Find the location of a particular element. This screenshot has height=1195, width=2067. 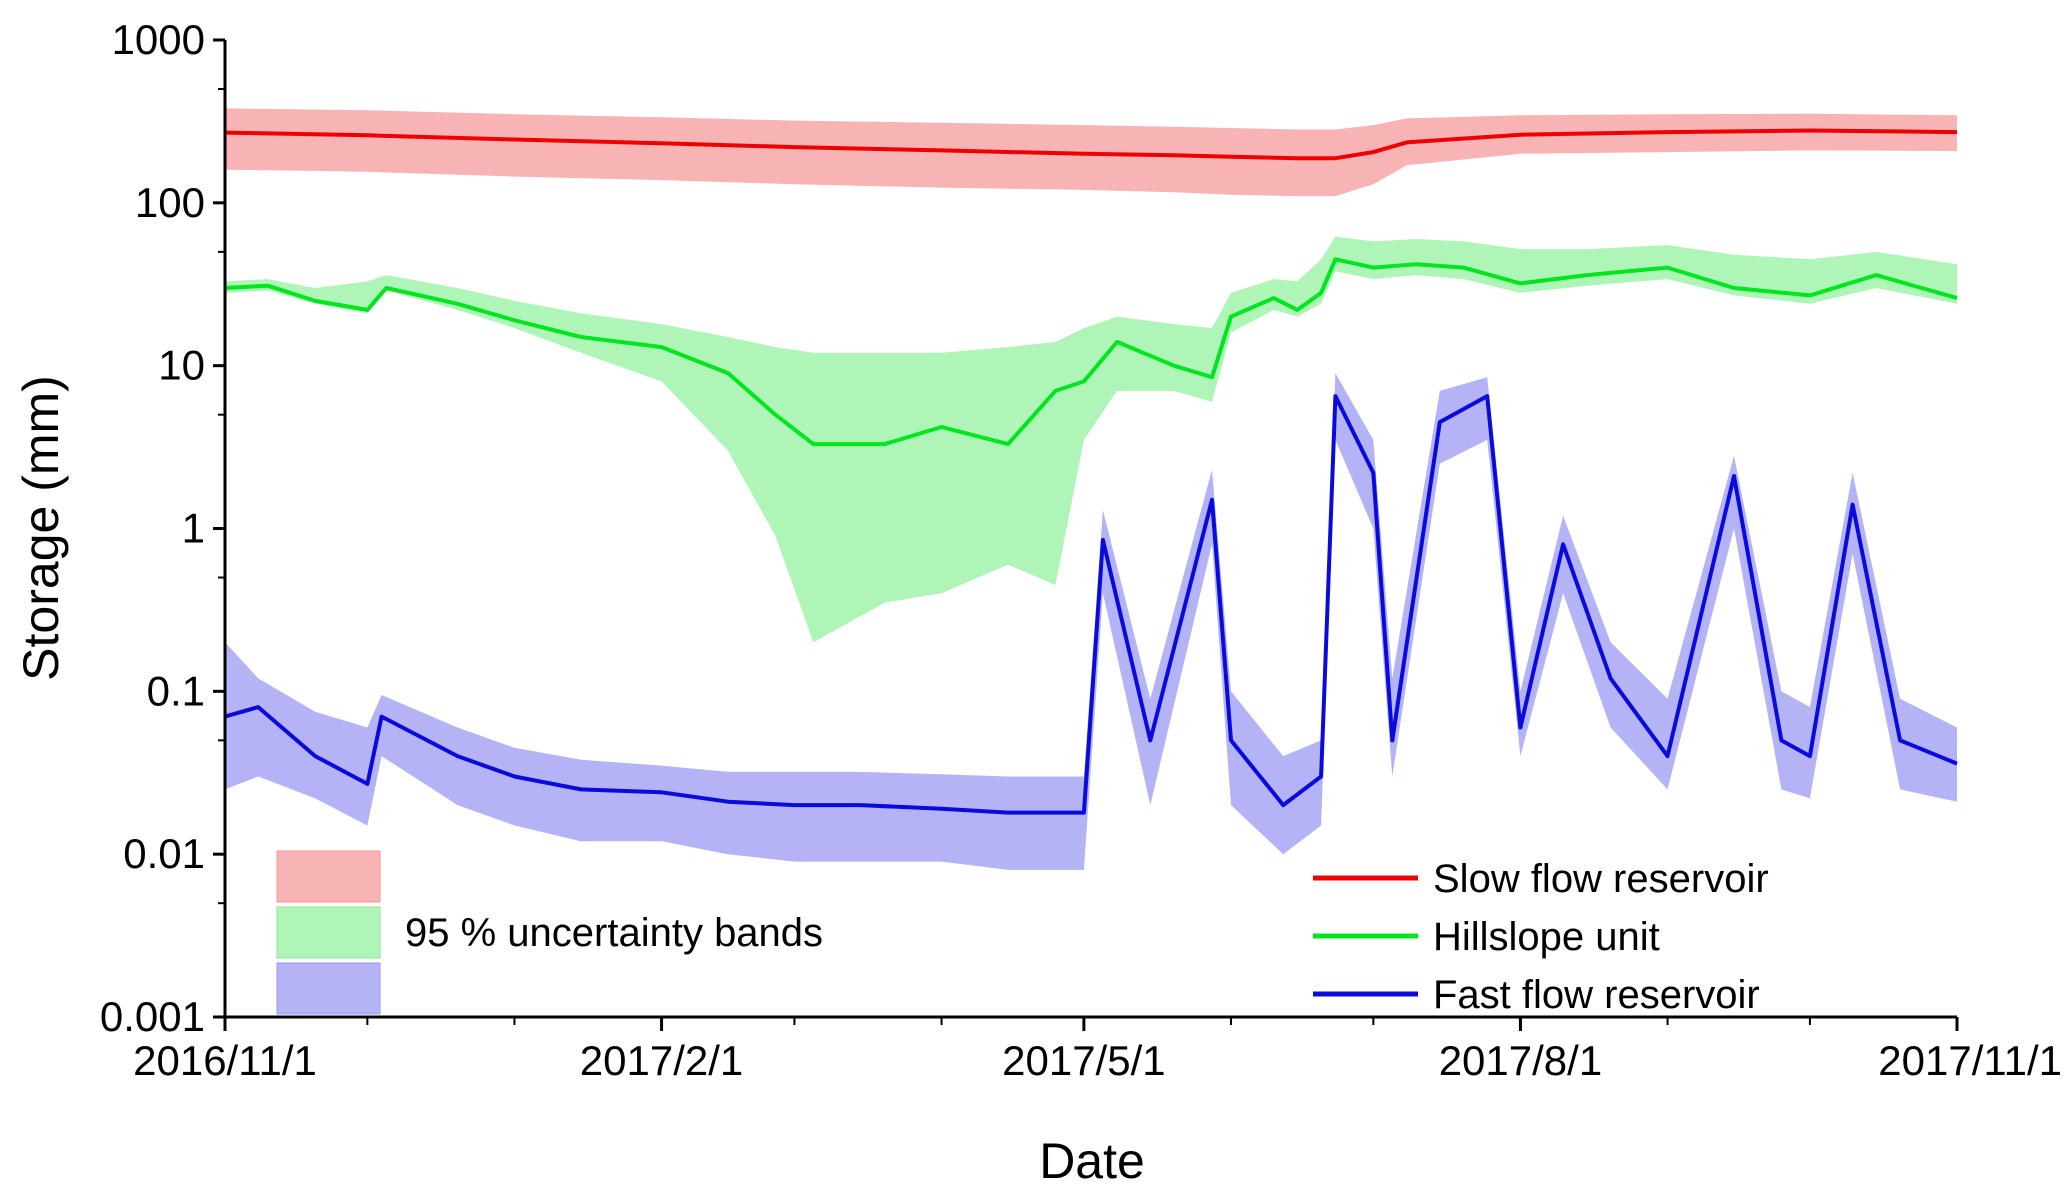

band-legend-swatch-fast is located at coordinates (328, 988).